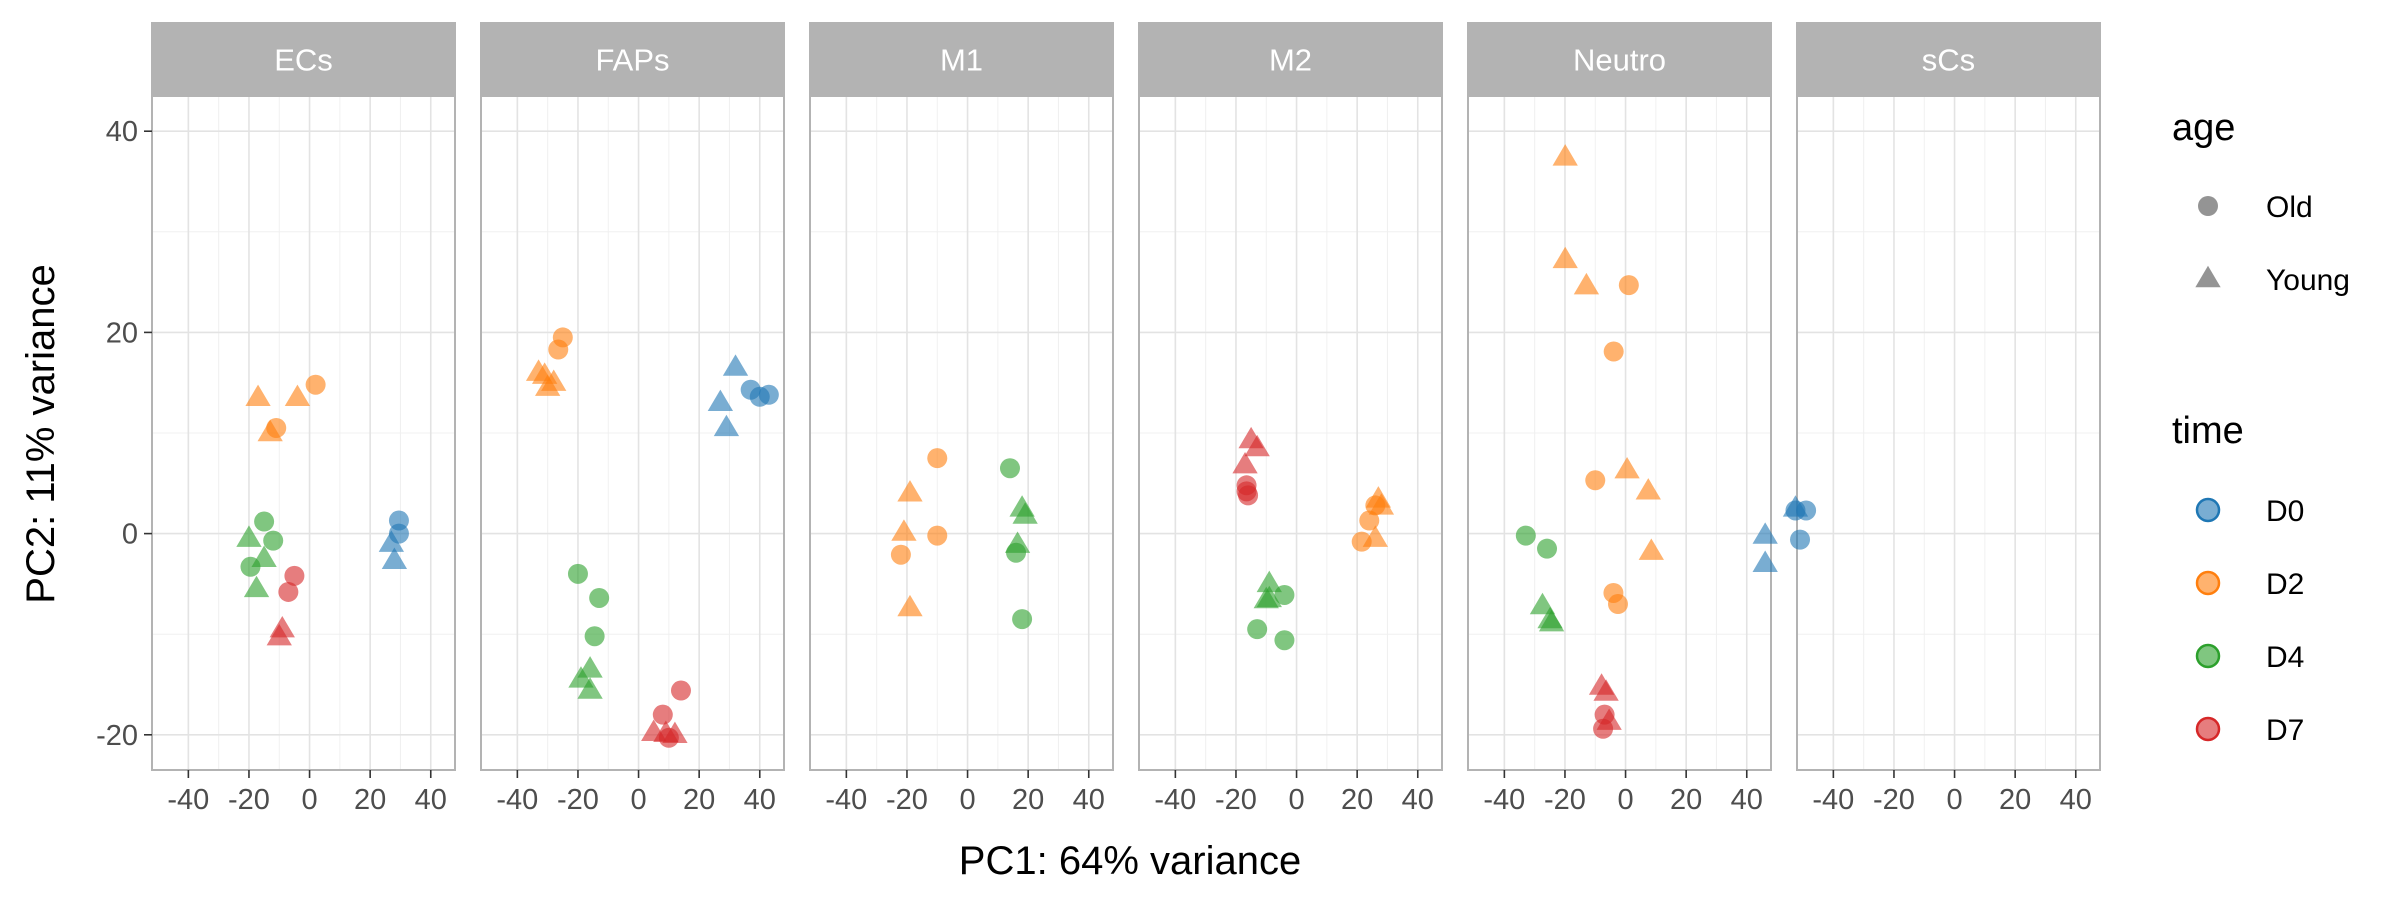  I want to click on y-tick-label: 0, so click(130, 535).